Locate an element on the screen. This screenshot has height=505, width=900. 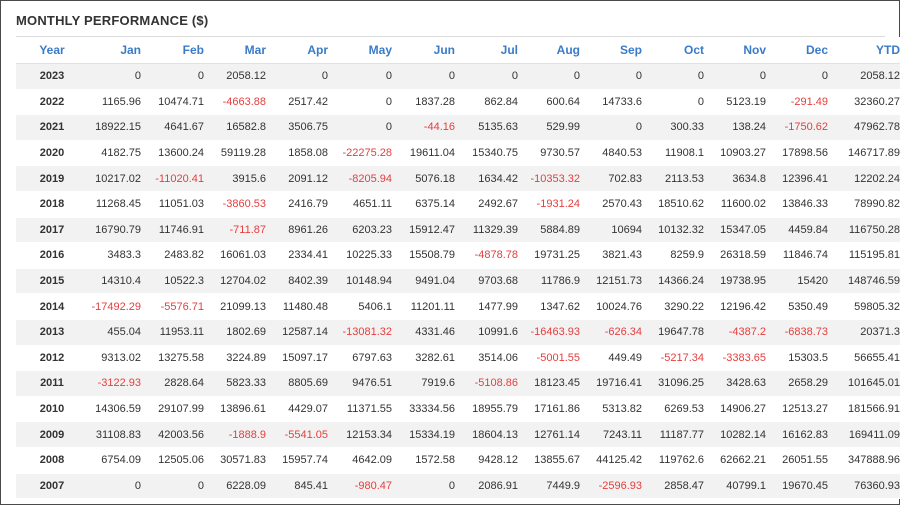
month-value-cell: 59119.28 is located at coordinates (239, 153).